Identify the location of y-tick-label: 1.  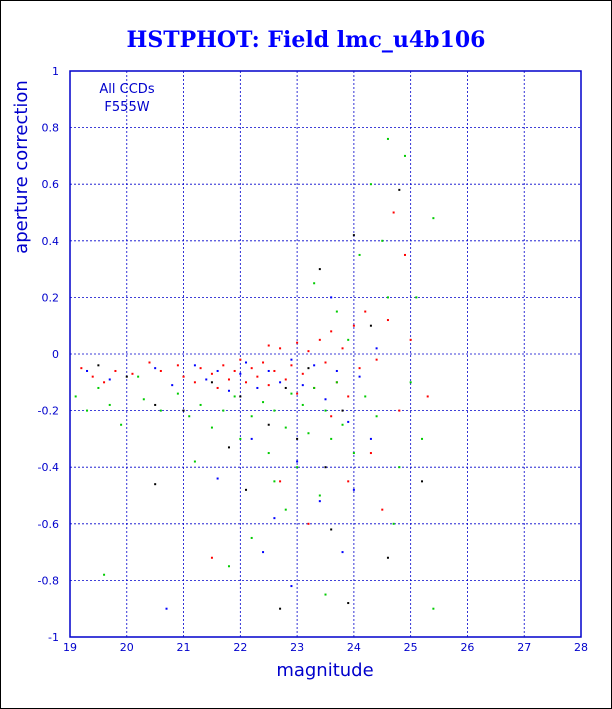
(55, 71).